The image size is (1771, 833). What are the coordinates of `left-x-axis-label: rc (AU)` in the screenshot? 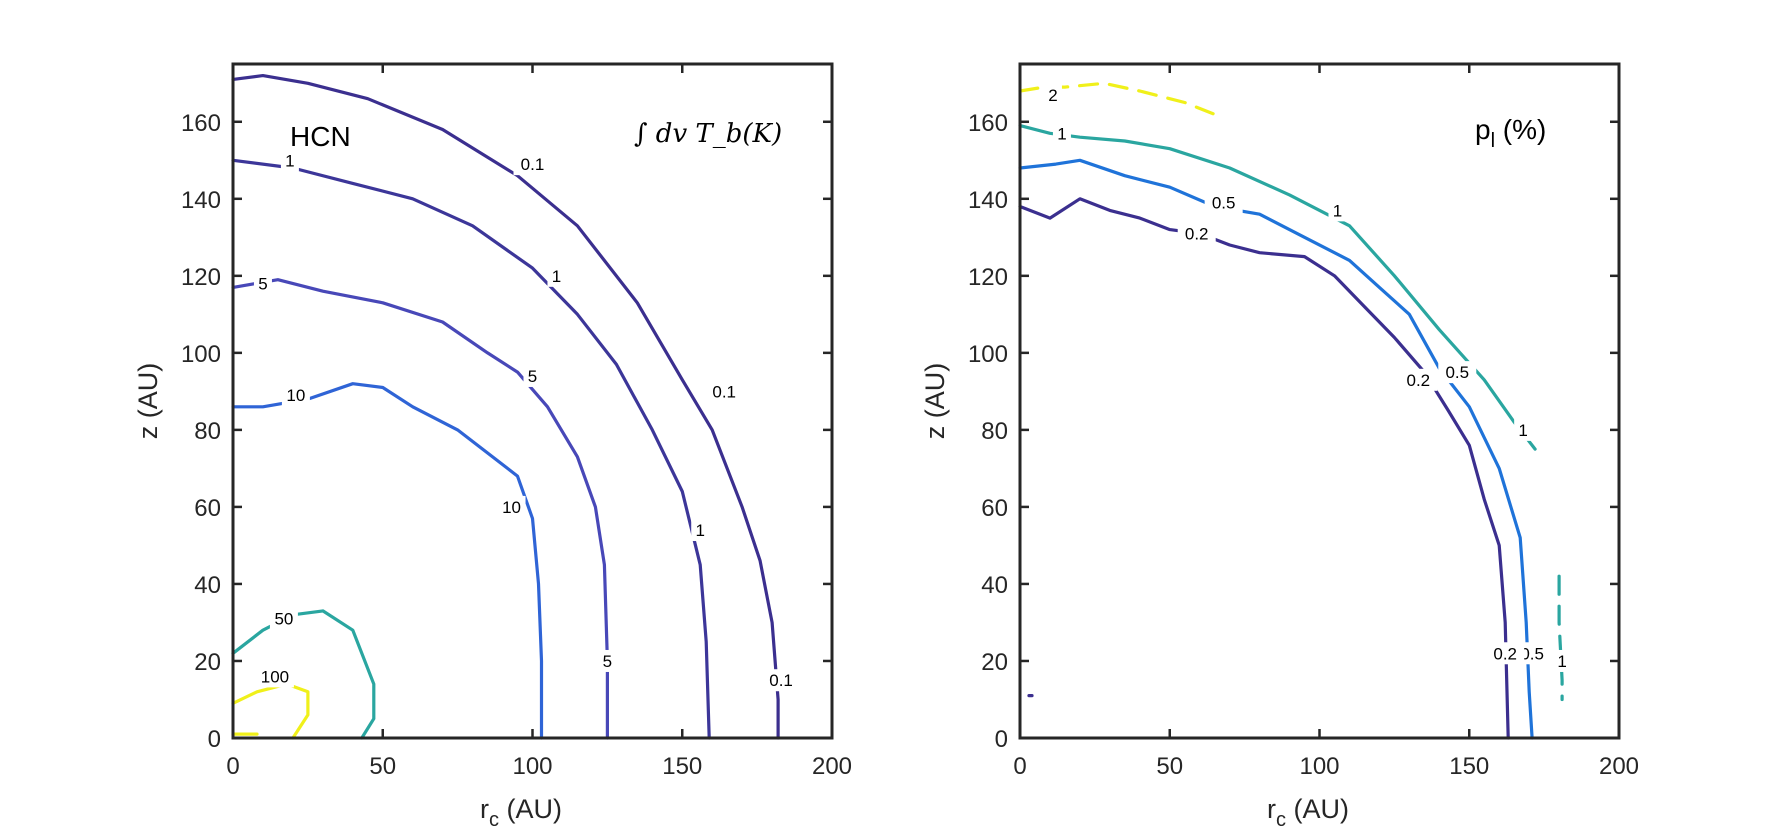 It's located at (521, 812).